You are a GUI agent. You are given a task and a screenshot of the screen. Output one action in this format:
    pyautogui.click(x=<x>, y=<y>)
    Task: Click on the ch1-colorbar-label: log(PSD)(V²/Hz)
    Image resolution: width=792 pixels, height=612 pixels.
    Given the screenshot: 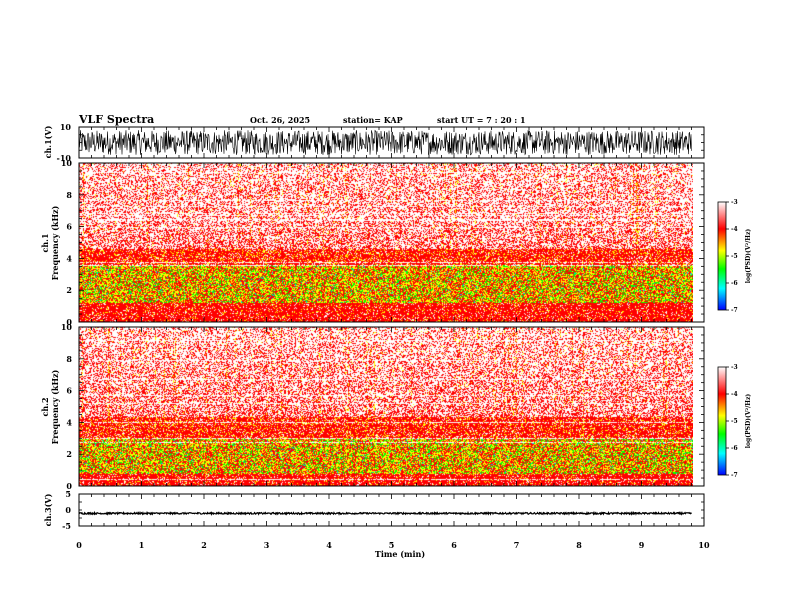 What is the action you would take?
    pyautogui.click(x=748, y=256)
    